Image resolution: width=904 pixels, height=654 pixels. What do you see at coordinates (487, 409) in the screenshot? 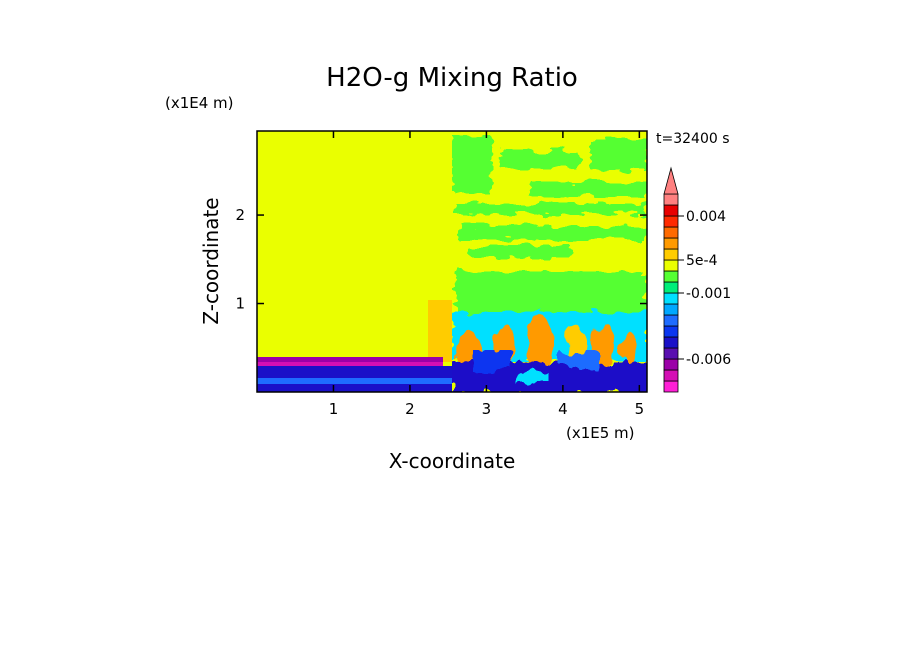
I see `x-tick-label: 3` at bounding box center [487, 409].